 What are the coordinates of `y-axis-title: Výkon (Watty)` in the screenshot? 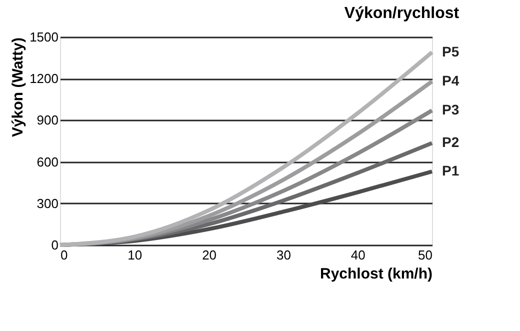 It's located at (18, 87).